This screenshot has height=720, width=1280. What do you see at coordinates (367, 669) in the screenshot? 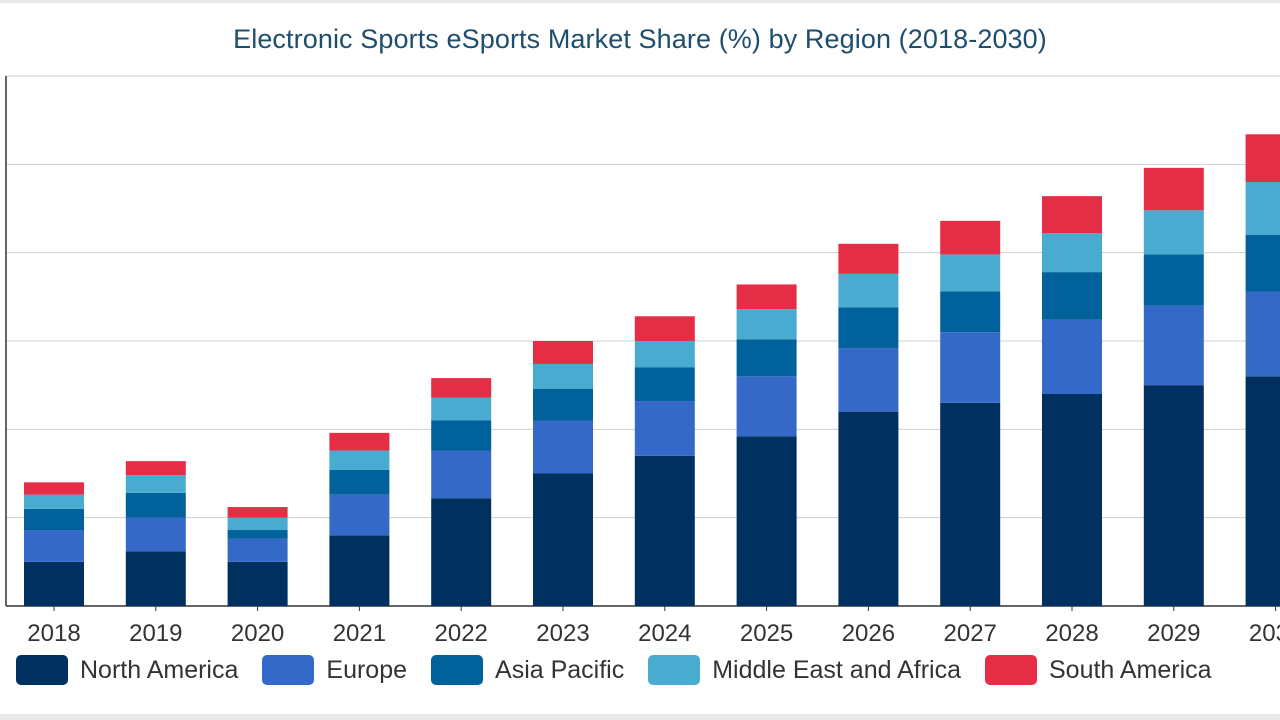
I see `legend-label: Europe` at bounding box center [367, 669].